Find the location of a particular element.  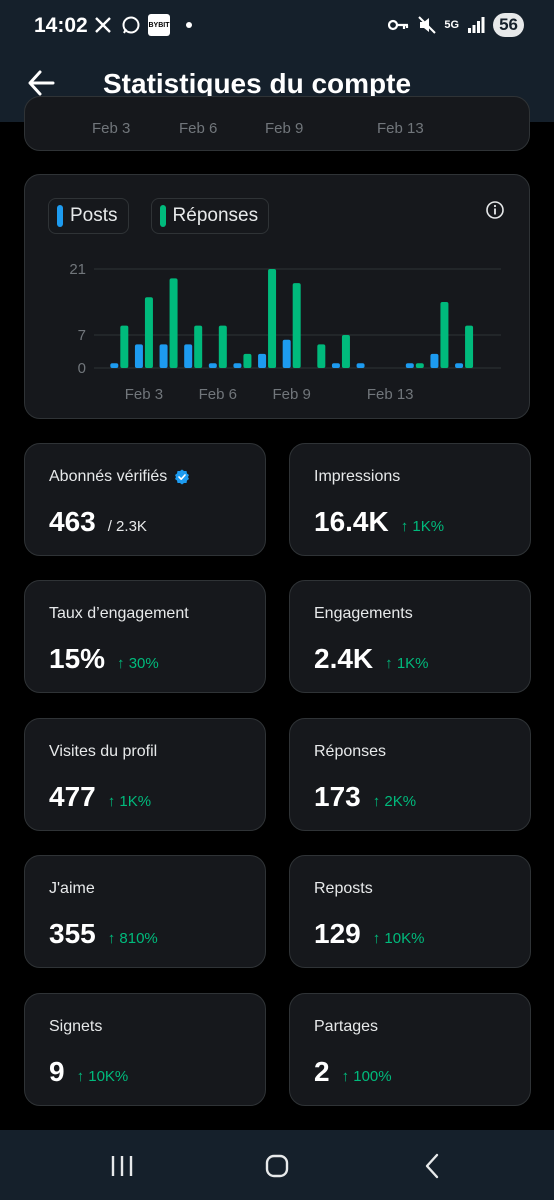

stat-value-row: 2 ↑ 100% is located at coordinates (353, 1072).